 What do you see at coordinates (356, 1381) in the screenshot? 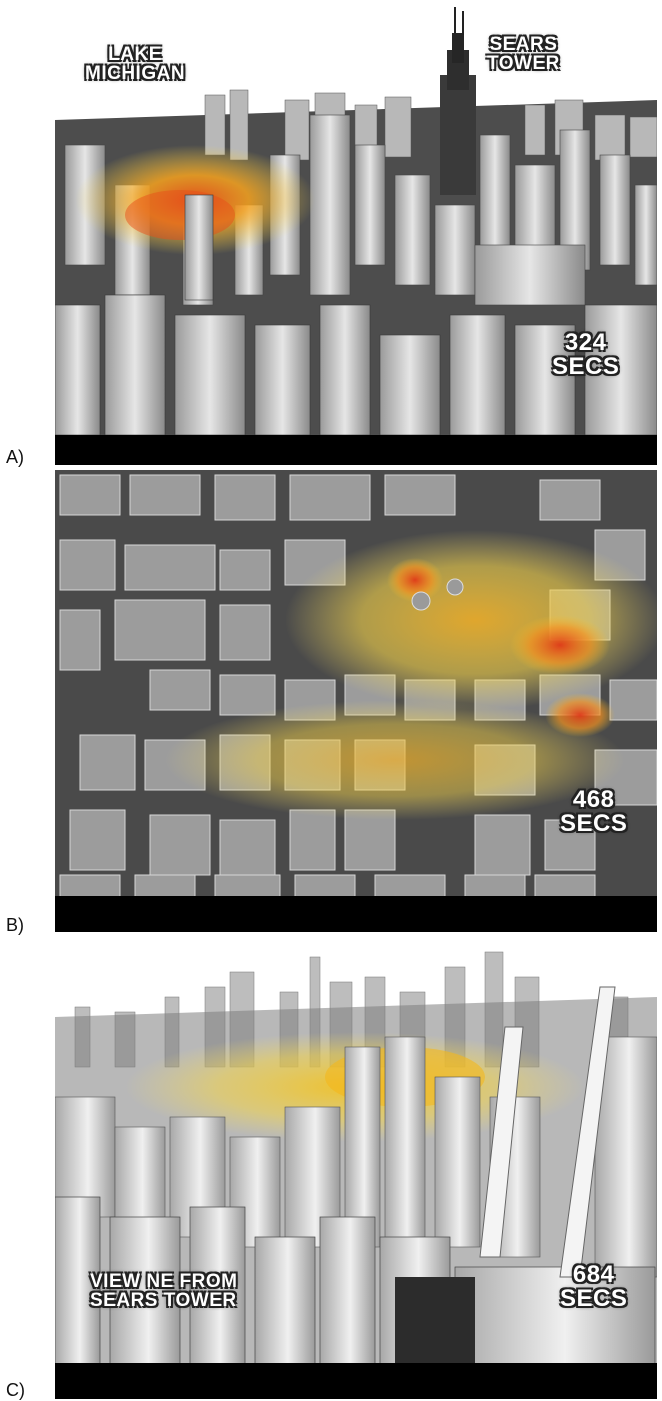
I see `panel-c-black-bar` at bounding box center [356, 1381].